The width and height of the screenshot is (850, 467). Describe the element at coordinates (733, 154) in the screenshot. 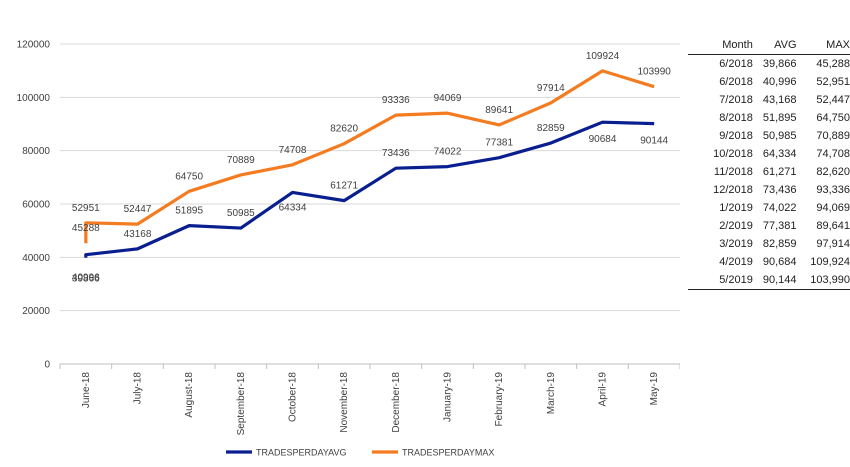

I see `cell-month: 10/2018` at that location.